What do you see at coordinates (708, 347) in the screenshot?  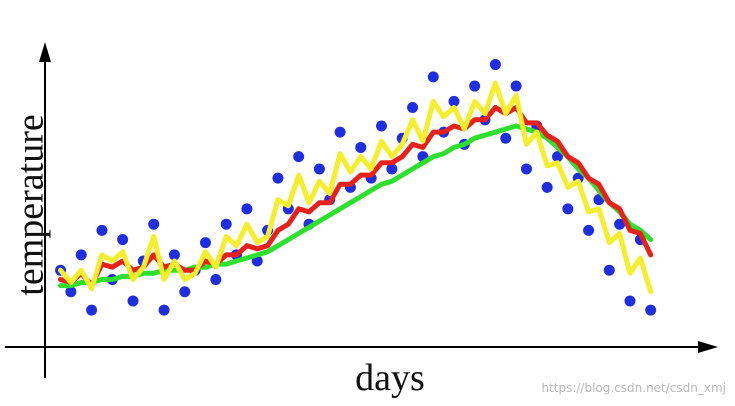 I see `x-axis-arrow` at bounding box center [708, 347].